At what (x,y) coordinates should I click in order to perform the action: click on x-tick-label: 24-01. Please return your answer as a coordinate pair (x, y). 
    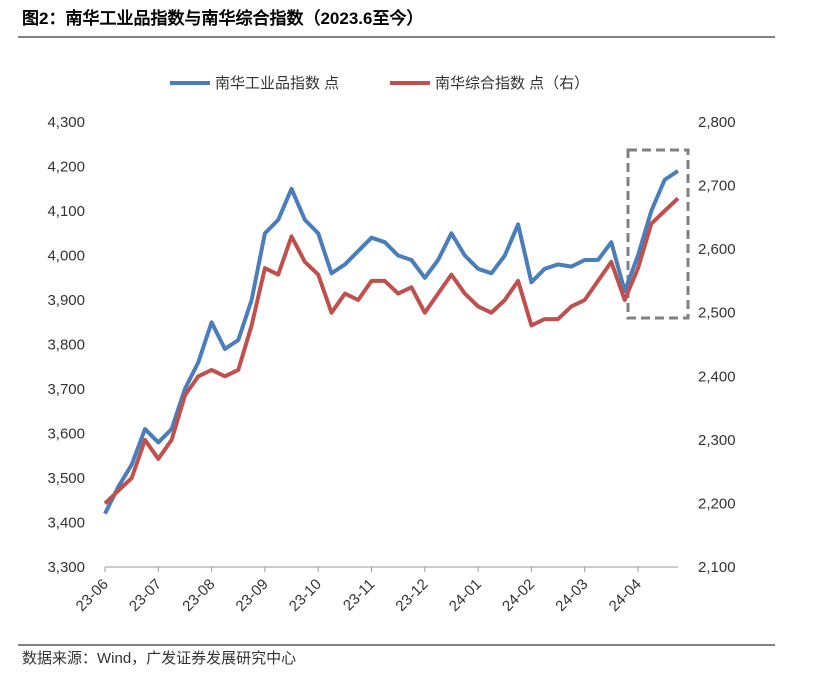
    Looking at the image, I should click on (465, 595).